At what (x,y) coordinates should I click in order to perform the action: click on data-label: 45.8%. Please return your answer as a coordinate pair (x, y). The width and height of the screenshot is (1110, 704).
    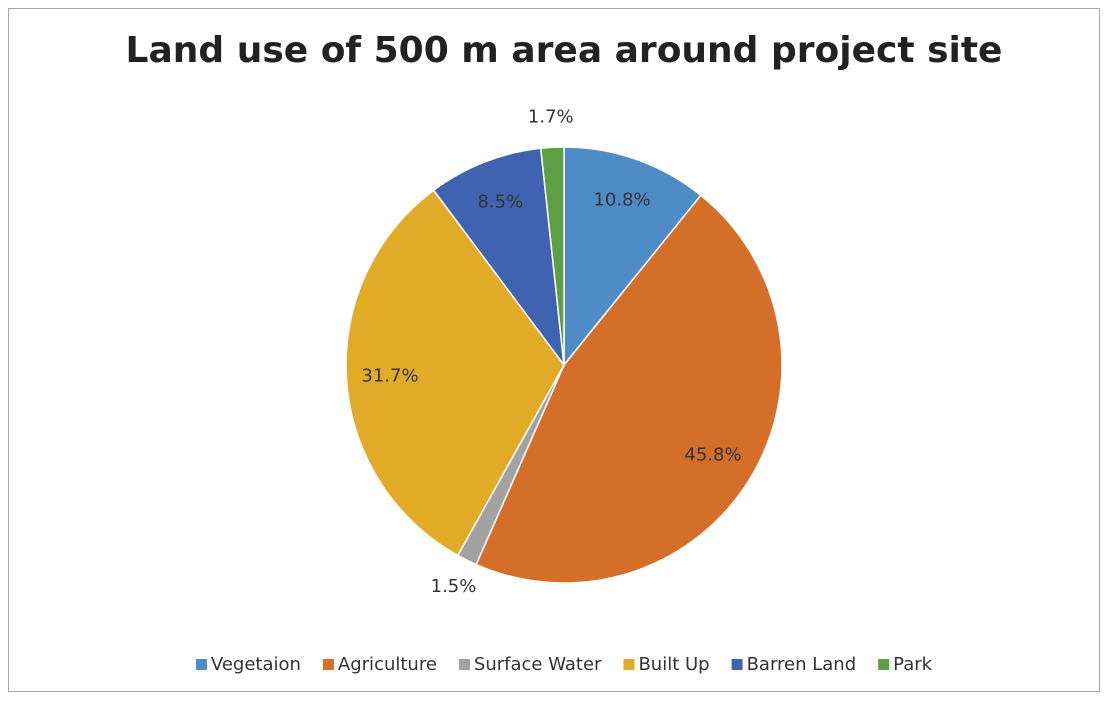
    Looking at the image, I should click on (712, 455).